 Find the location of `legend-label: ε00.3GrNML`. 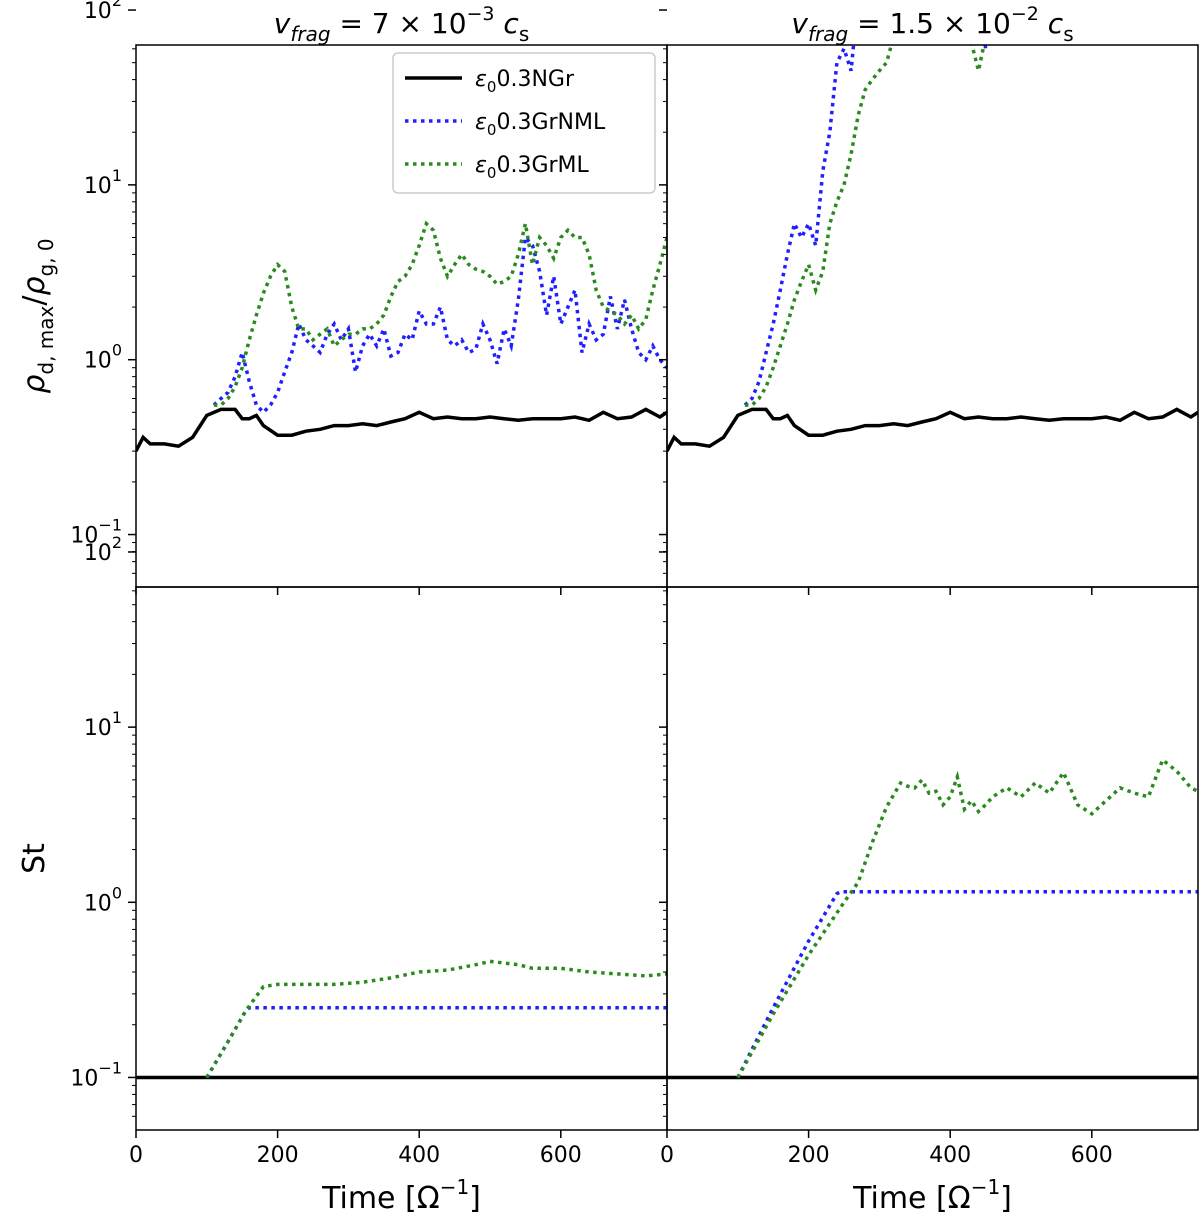

legend-label: ε00.3GrNML is located at coordinates (540, 124).